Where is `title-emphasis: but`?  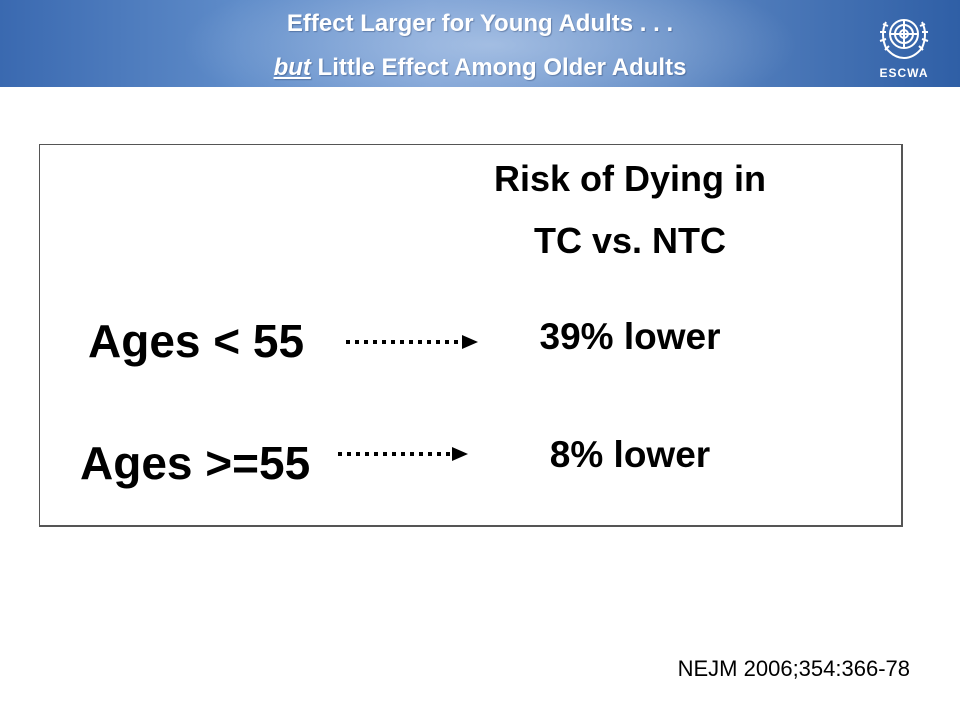 title-emphasis: but is located at coordinates (292, 67).